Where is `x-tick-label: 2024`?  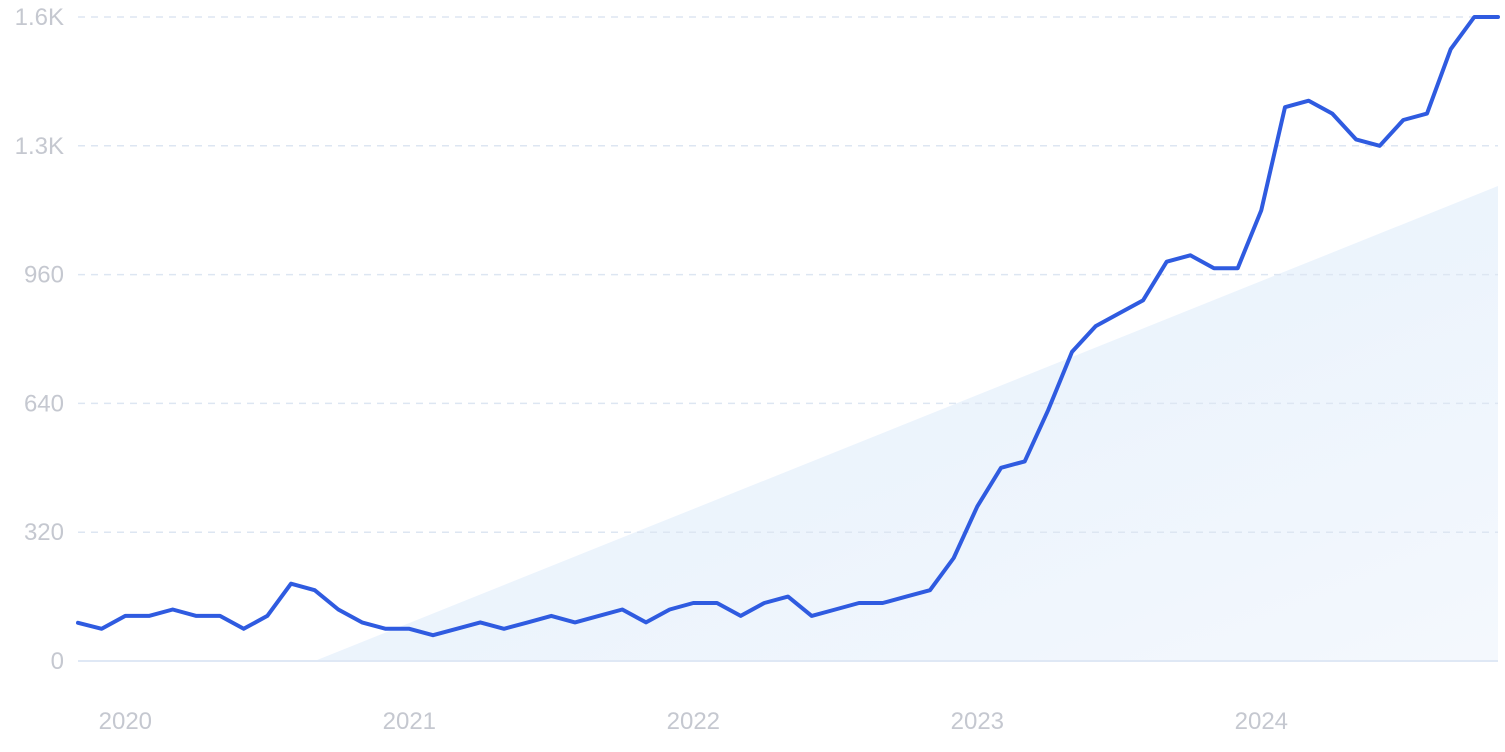 x-tick-label: 2024 is located at coordinates (1261, 721).